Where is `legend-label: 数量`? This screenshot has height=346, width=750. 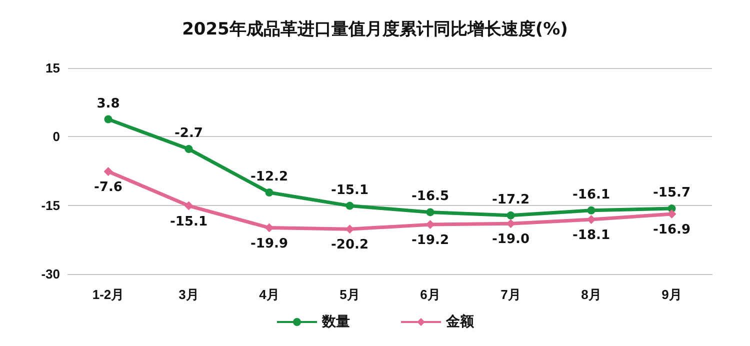
legend-label: 数量 is located at coordinates (335, 322).